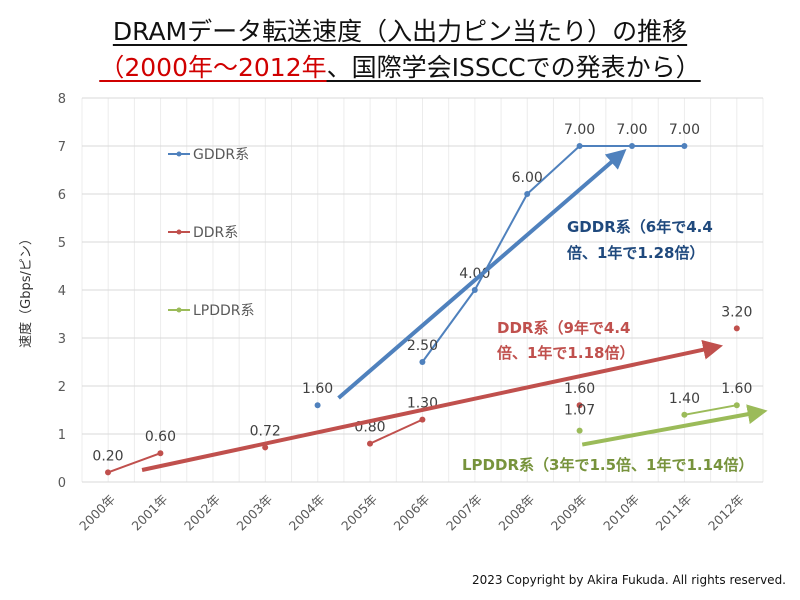  Describe the element at coordinates (674, 425) in the screenshot. I see `trend-arrow` at that location.